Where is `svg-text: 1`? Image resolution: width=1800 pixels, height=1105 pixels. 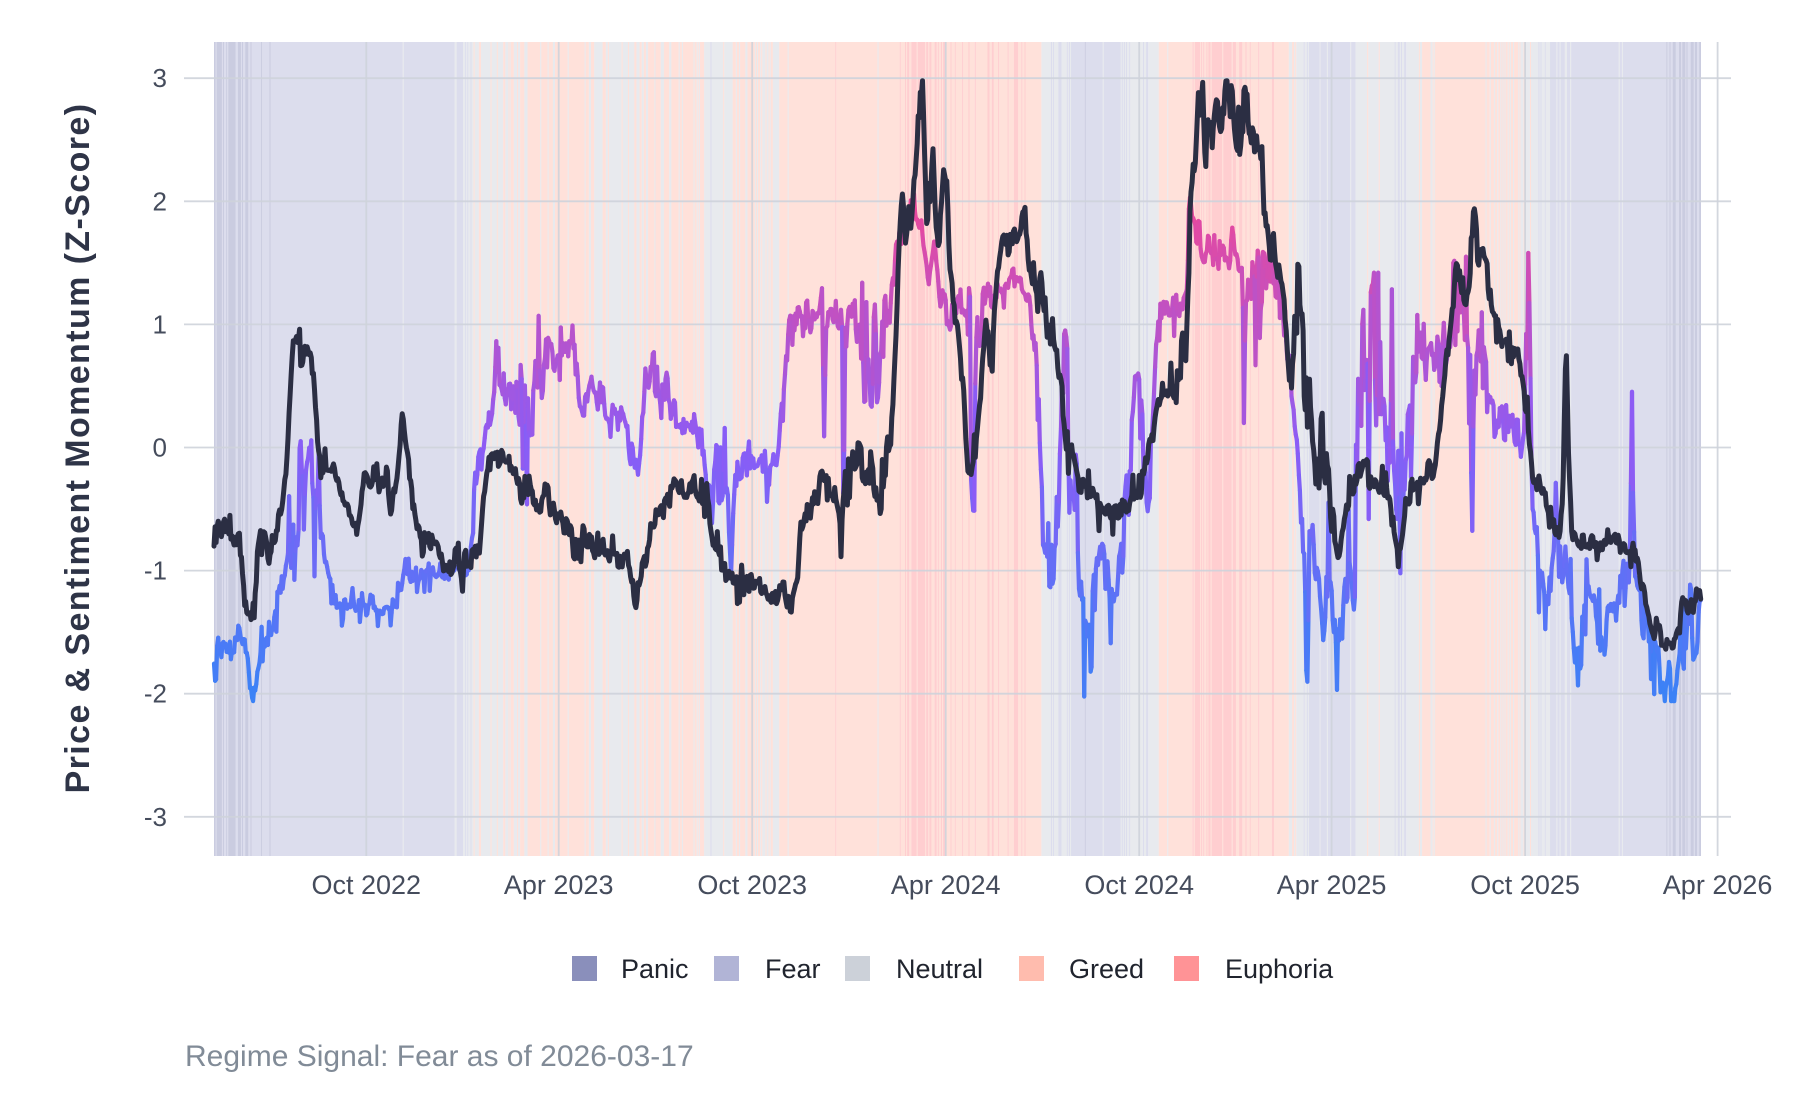
svg-text: 1 is located at coordinates (160, 324).